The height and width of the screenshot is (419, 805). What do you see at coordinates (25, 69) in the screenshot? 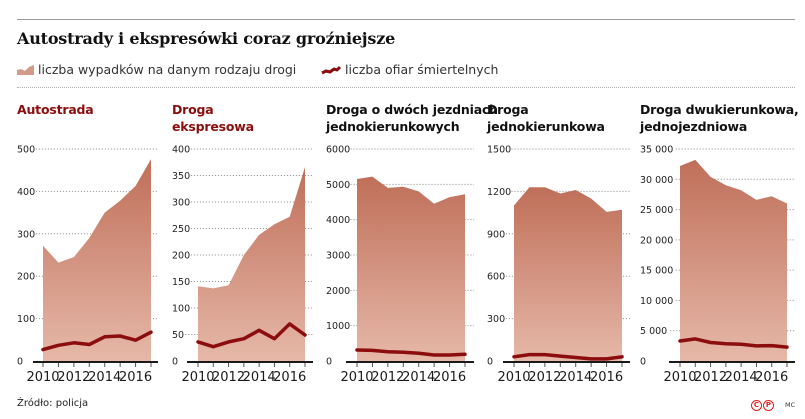
I see `area-chart-icon` at bounding box center [25, 69].